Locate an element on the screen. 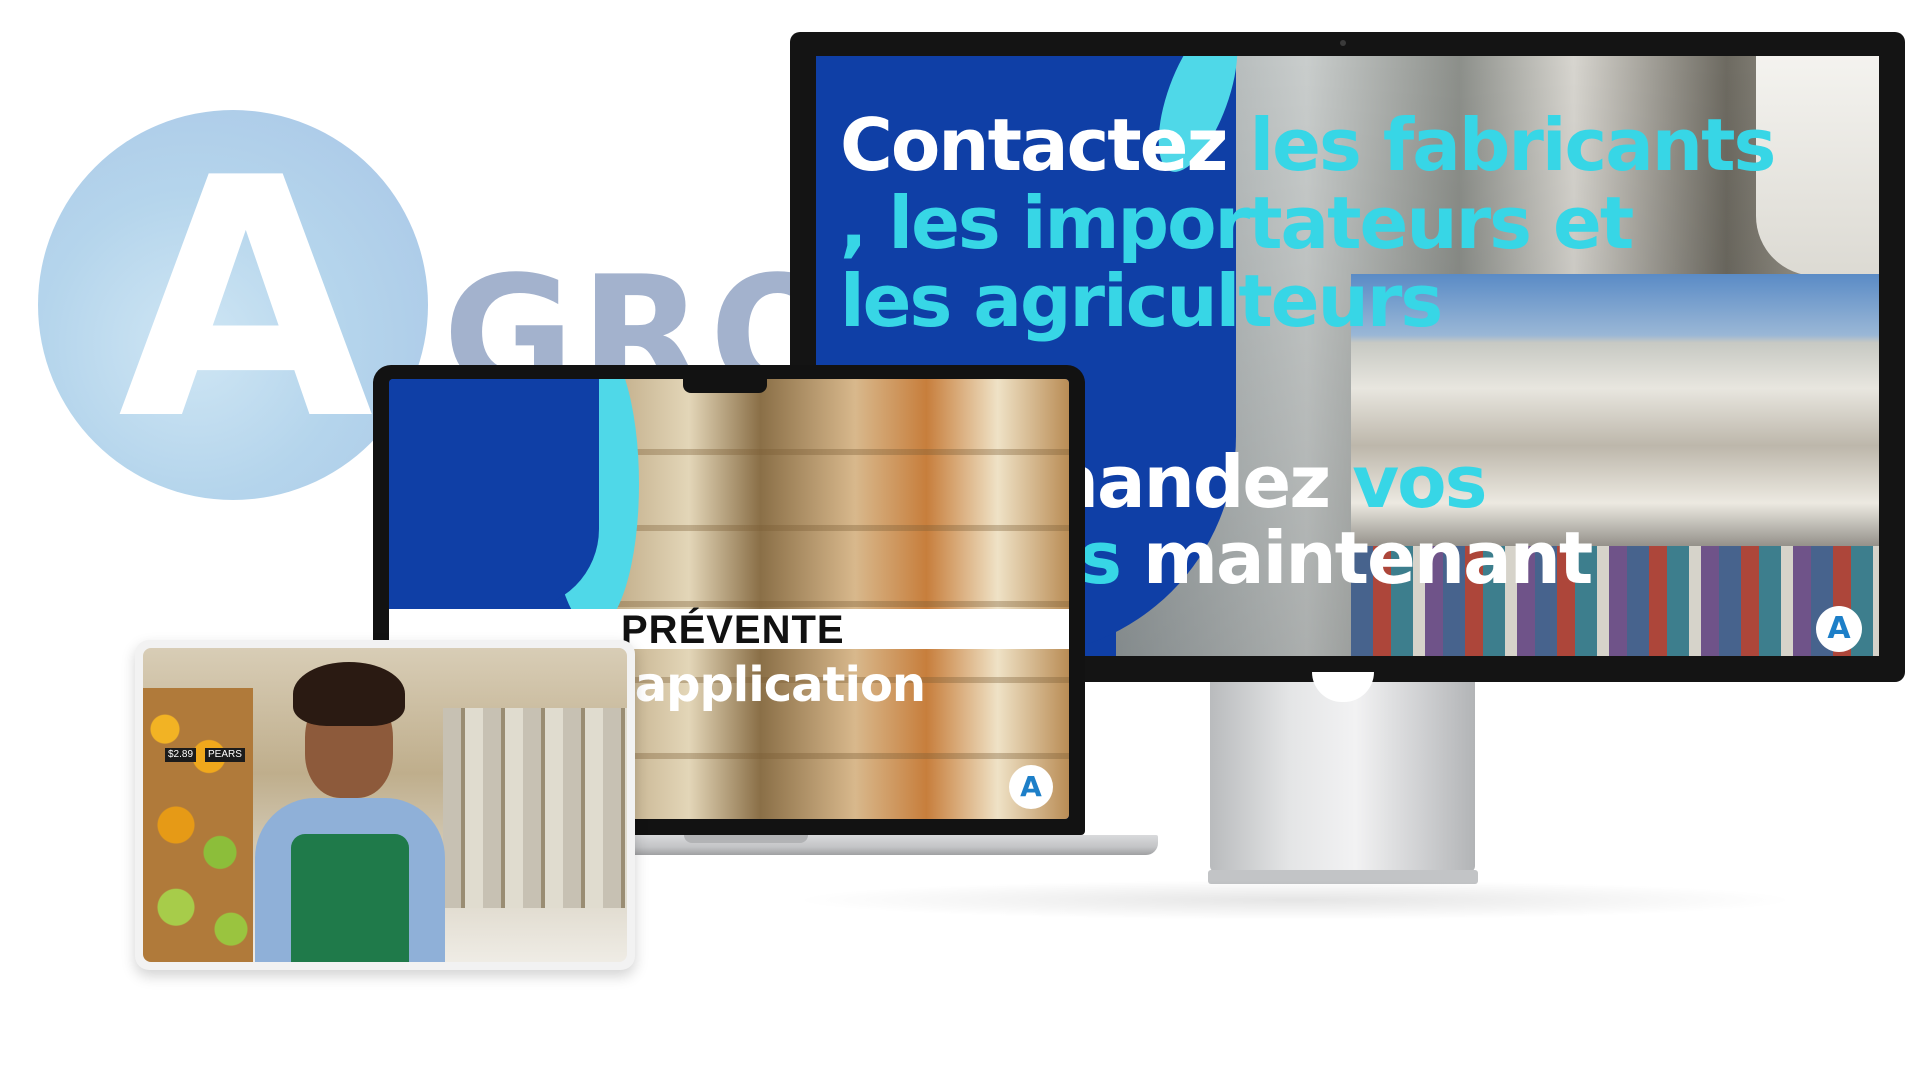 The image size is (1920, 1080). logo-circle is located at coordinates (233, 305).